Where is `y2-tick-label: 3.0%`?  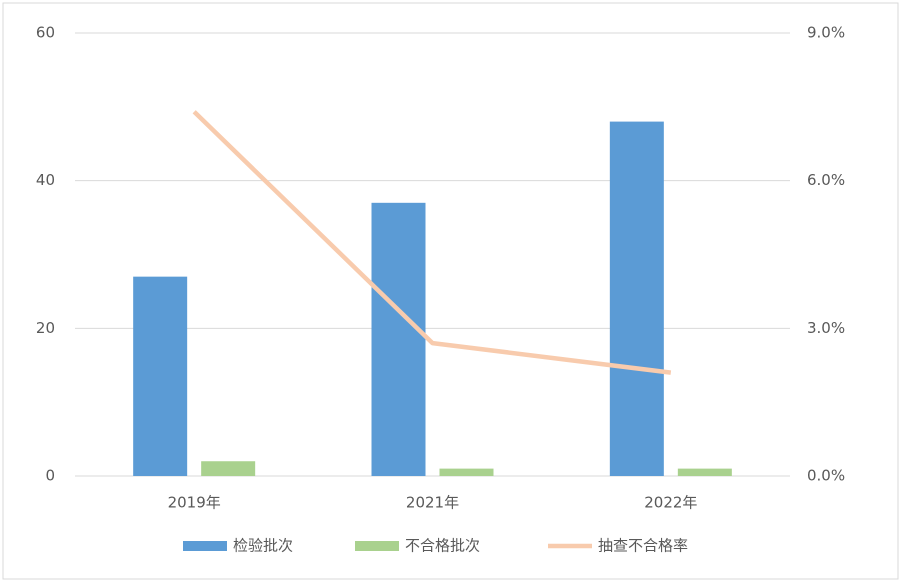
y2-tick-label: 3.0% is located at coordinates (826, 328).